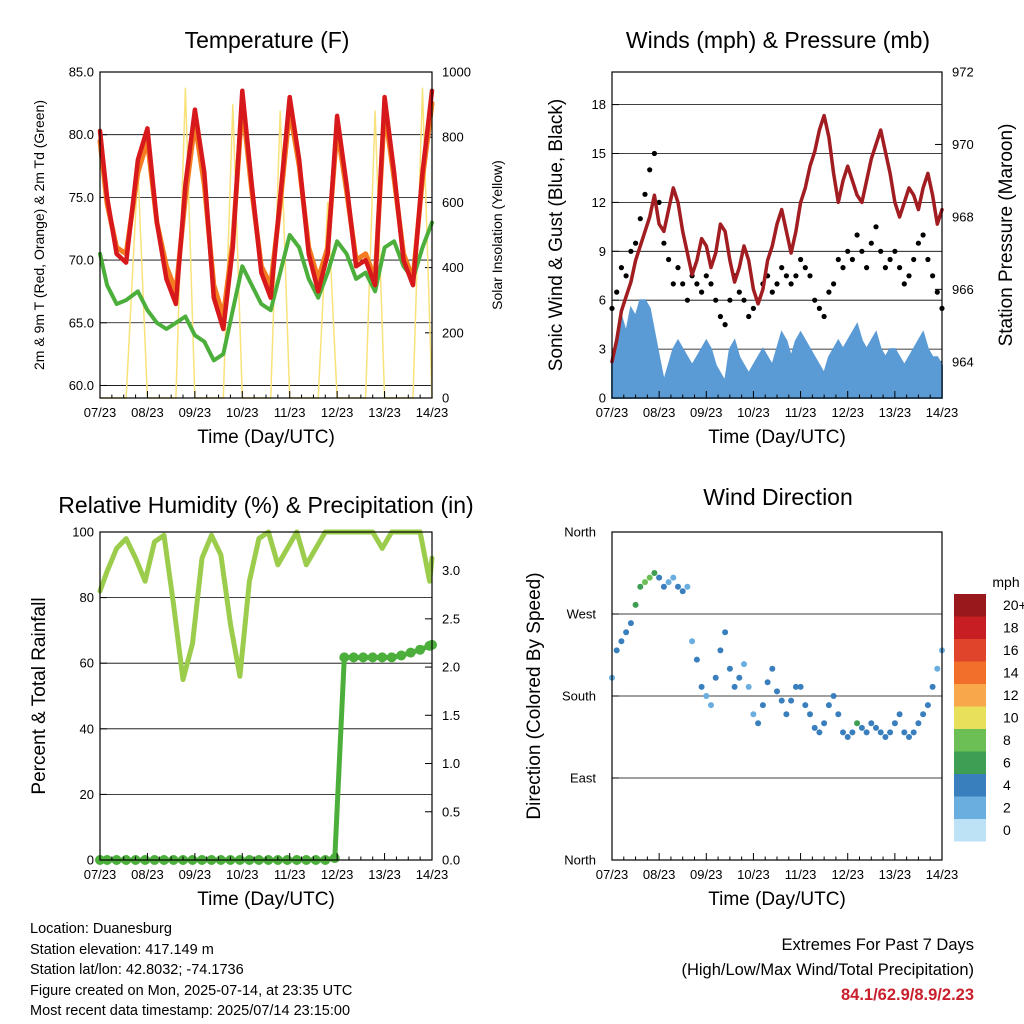  I want to click on legend-label: 2, so click(1007, 808).